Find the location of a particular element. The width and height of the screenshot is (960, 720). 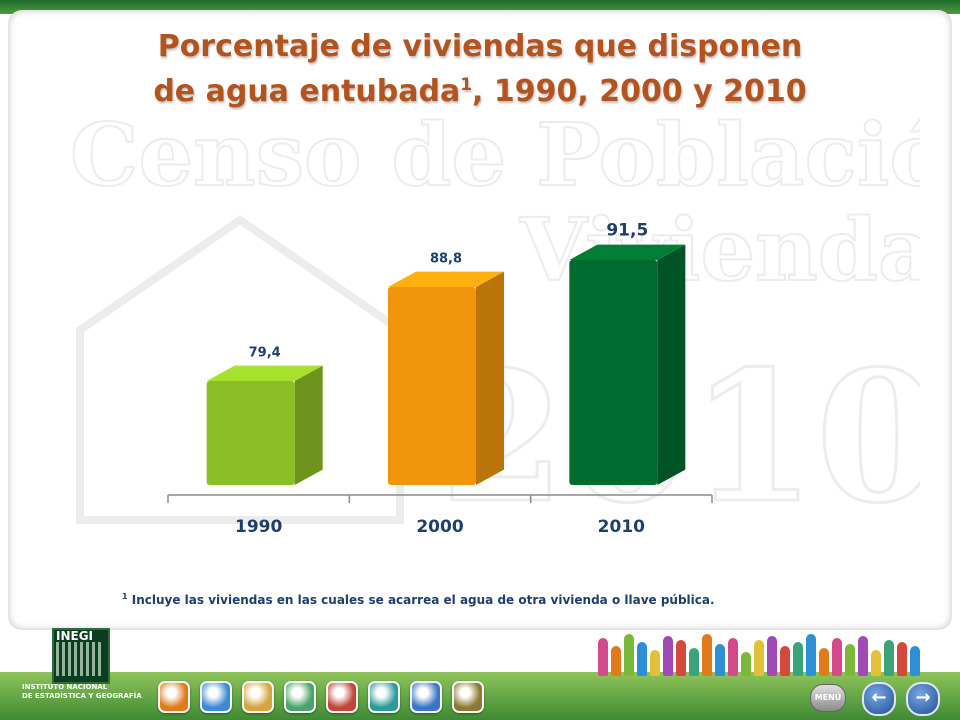

title-line-2-text: de agua entubada is located at coordinates (307, 91).